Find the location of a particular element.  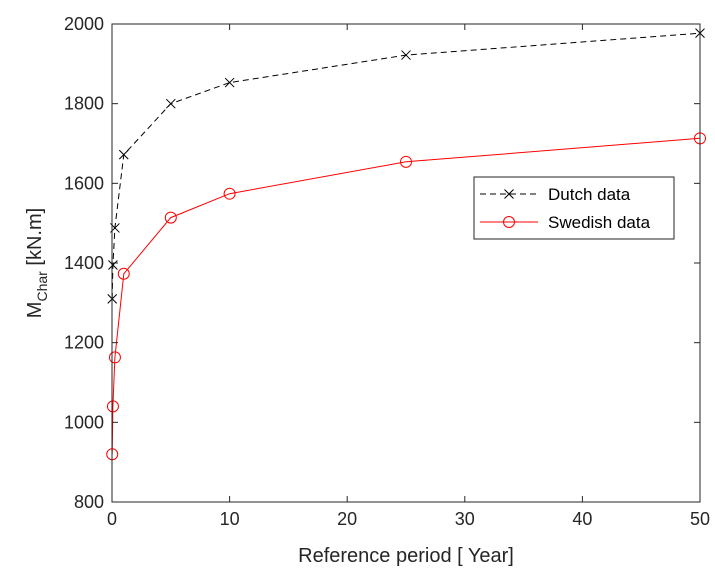

y-tick-label: 1600 is located at coordinates (84, 183).